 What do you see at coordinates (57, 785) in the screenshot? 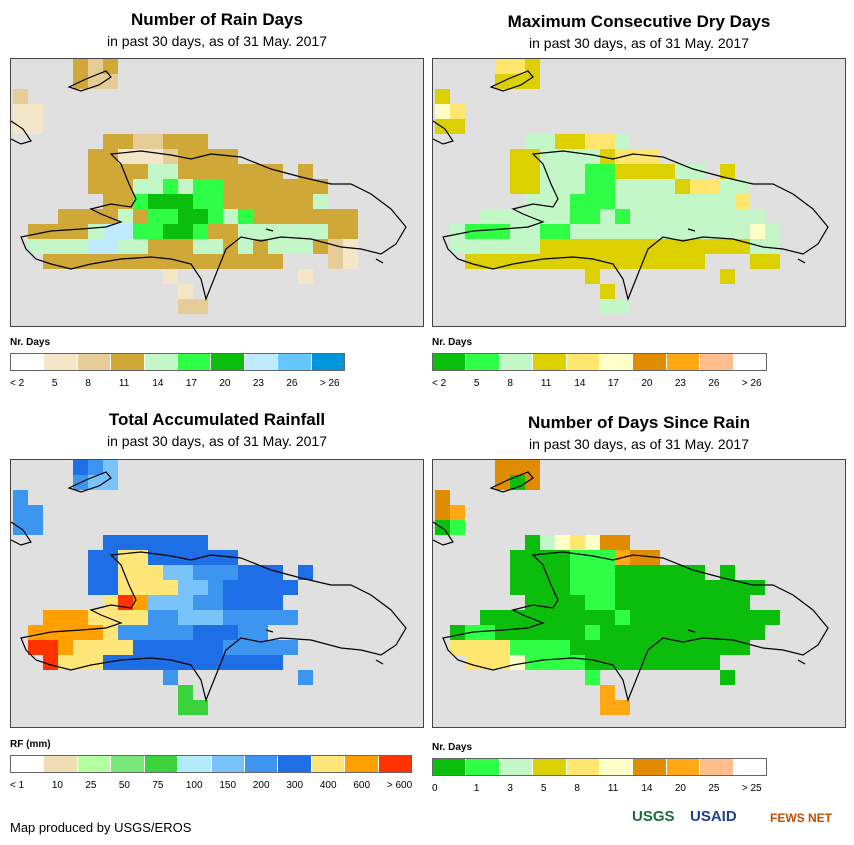
I see `legend-label: 10` at bounding box center [57, 785].